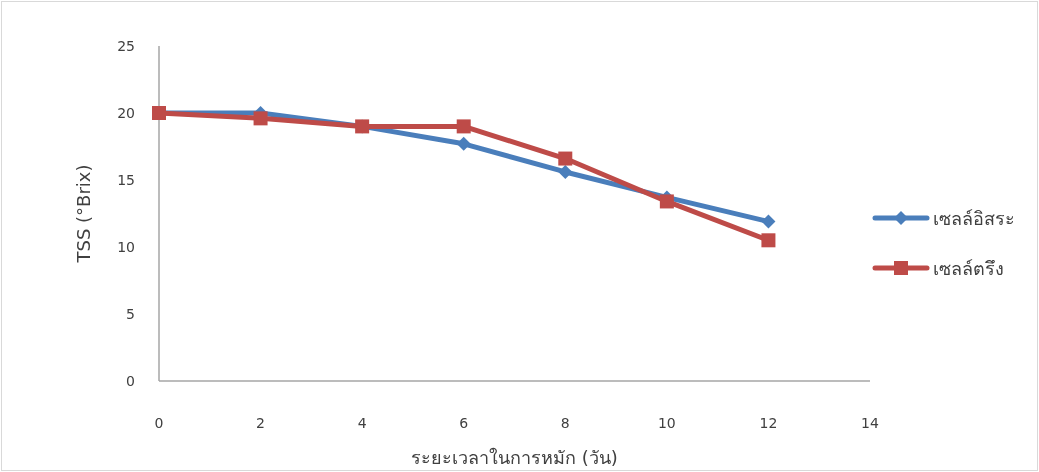  What do you see at coordinates (130, 314) in the screenshot?
I see `y-tick-label: 5` at bounding box center [130, 314].